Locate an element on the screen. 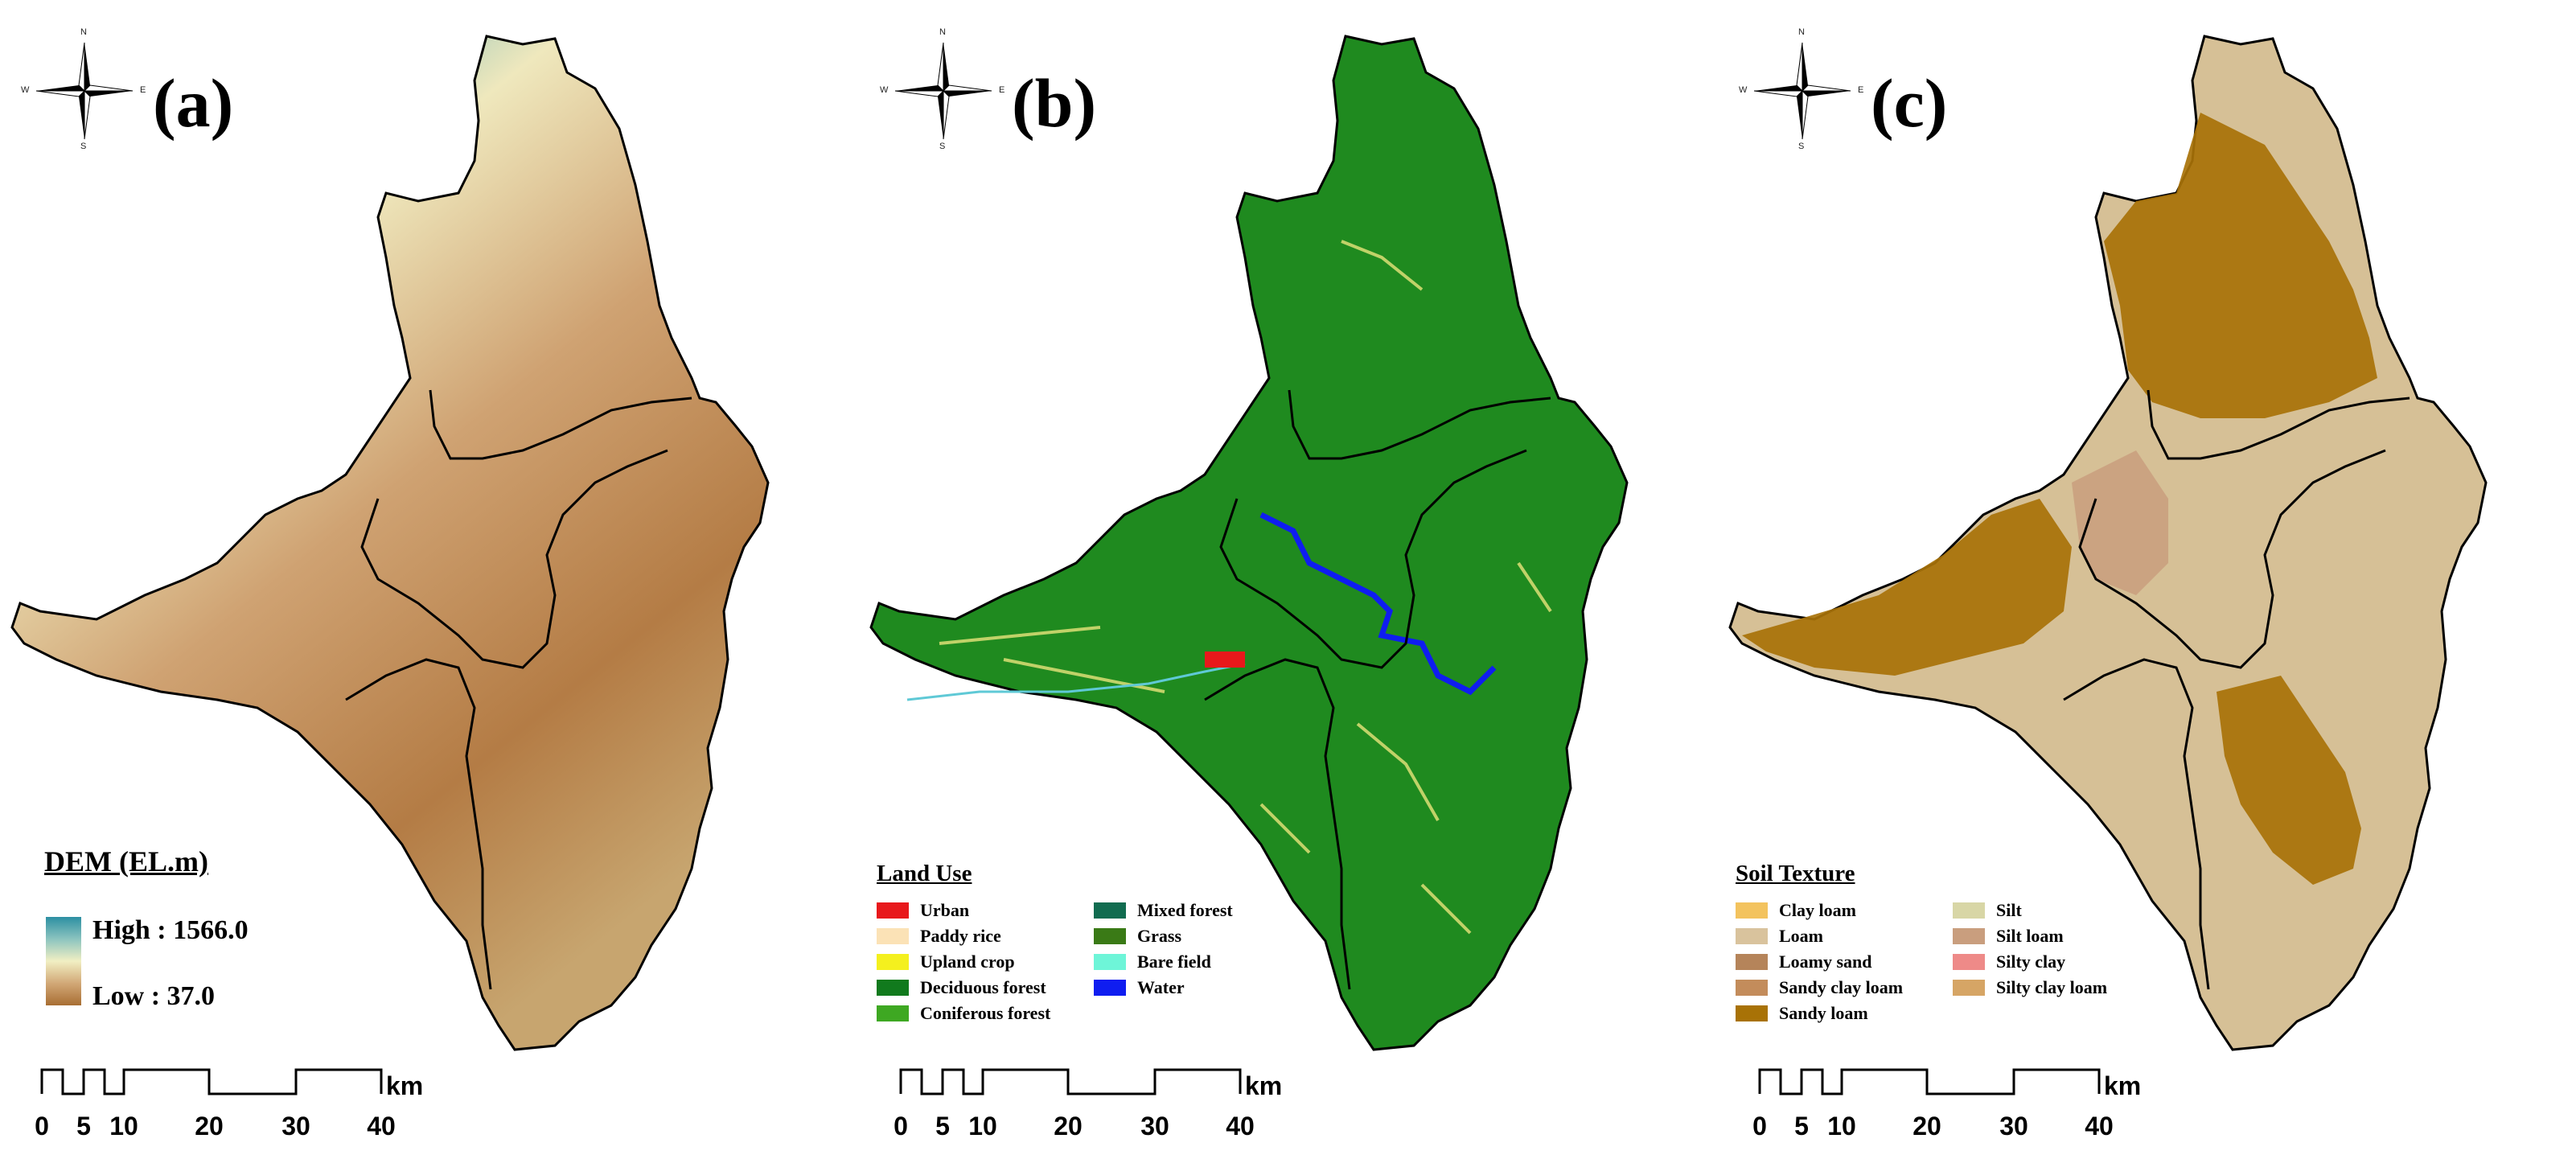  land-use-legend-label: Paddy rice is located at coordinates (960, 936).